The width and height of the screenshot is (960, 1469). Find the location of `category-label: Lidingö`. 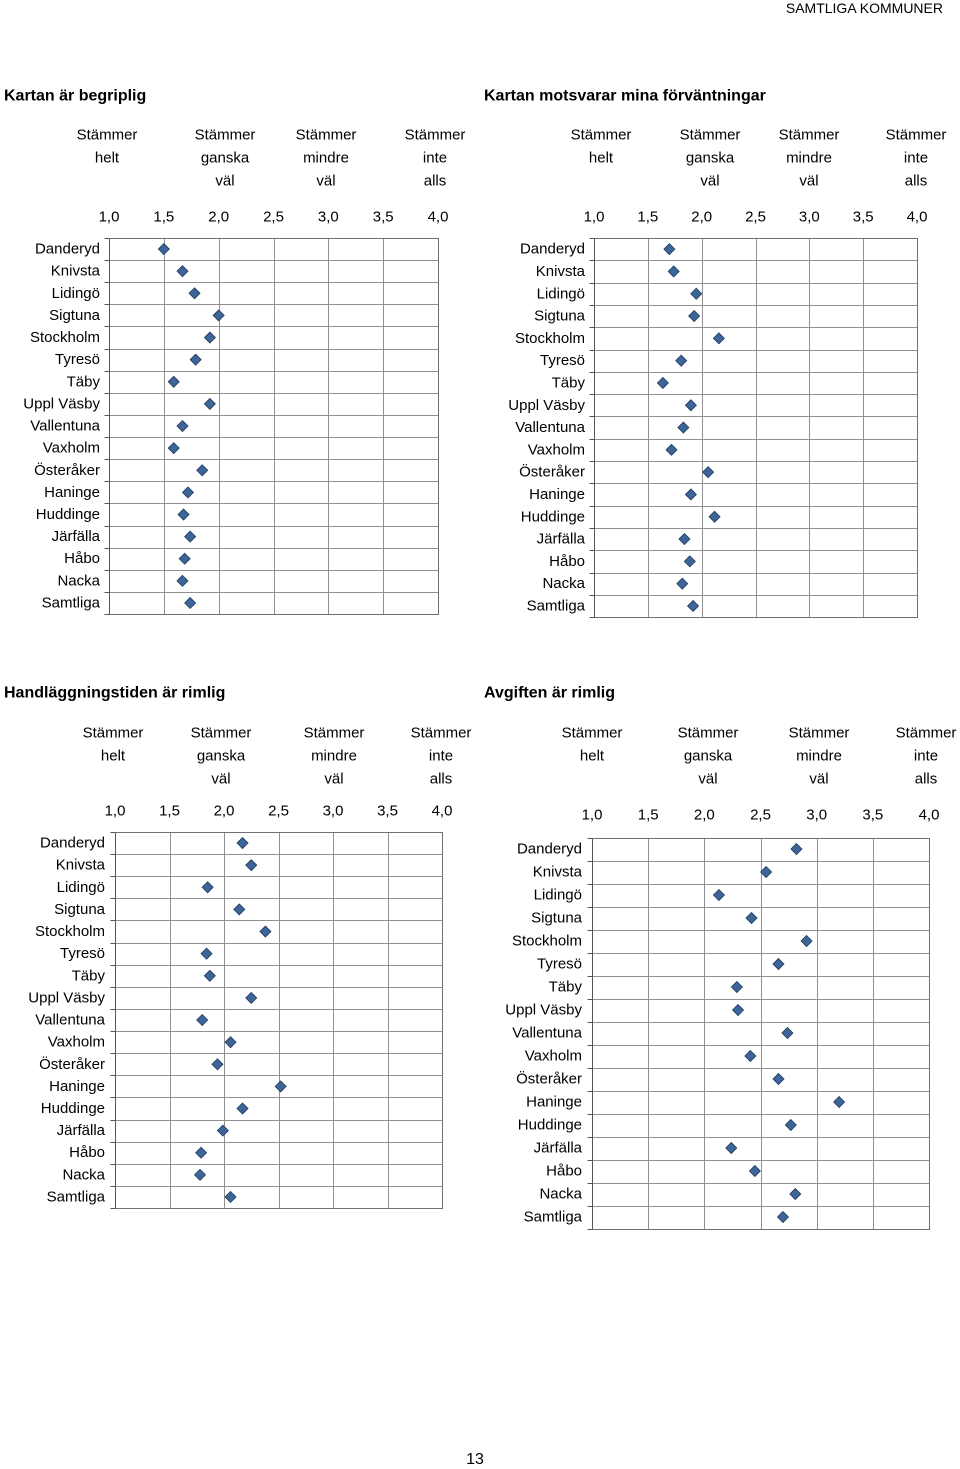

category-label: Lidingö is located at coordinates (558, 895).